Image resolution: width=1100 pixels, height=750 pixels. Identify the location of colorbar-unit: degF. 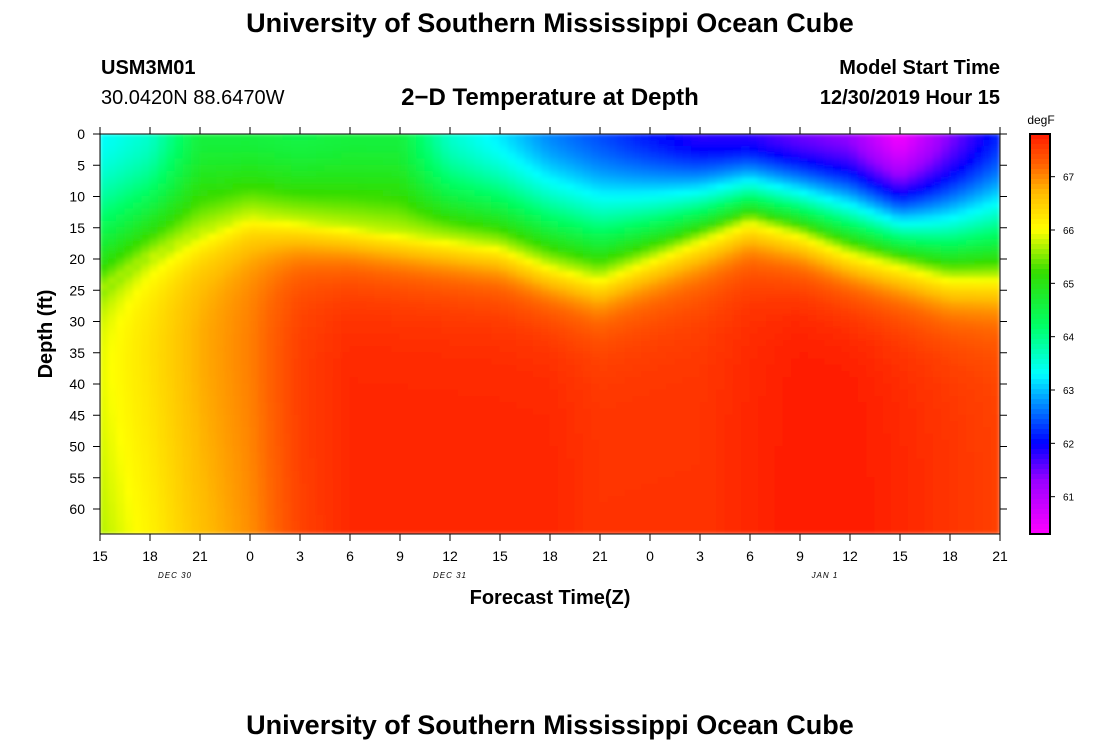
(1040, 120).